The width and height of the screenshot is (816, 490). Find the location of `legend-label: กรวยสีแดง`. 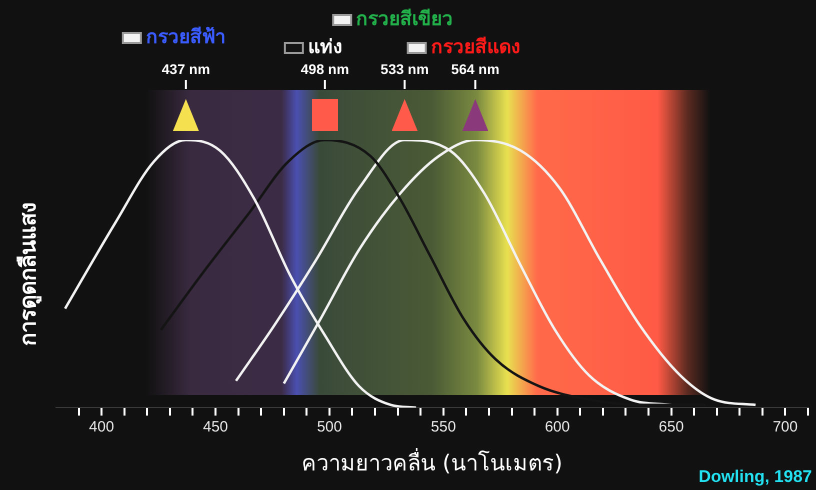

legend-label: กรวยสีแดง is located at coordinates (475, 47).